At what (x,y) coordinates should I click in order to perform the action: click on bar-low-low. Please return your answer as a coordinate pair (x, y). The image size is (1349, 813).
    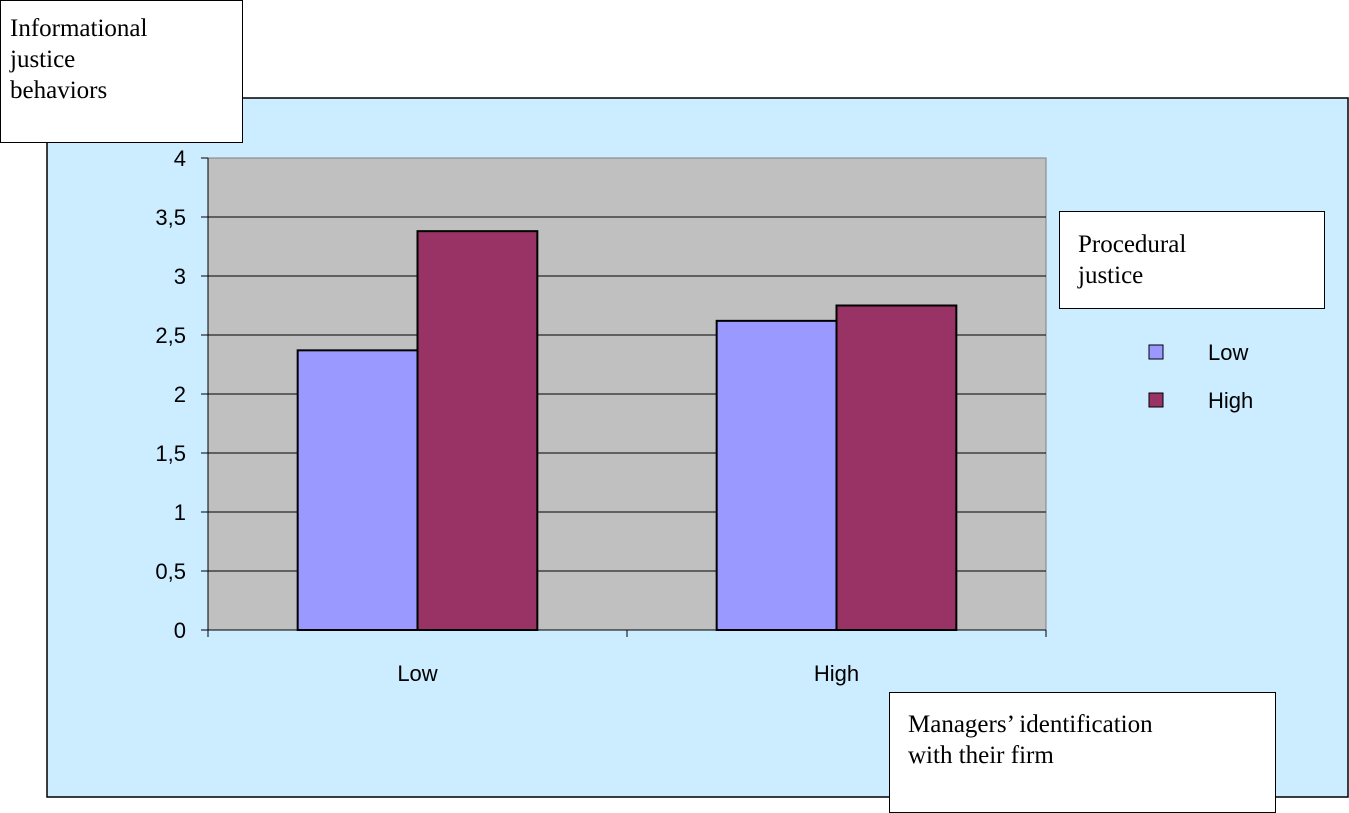
    Looking at the image, I should click on (357, 490).